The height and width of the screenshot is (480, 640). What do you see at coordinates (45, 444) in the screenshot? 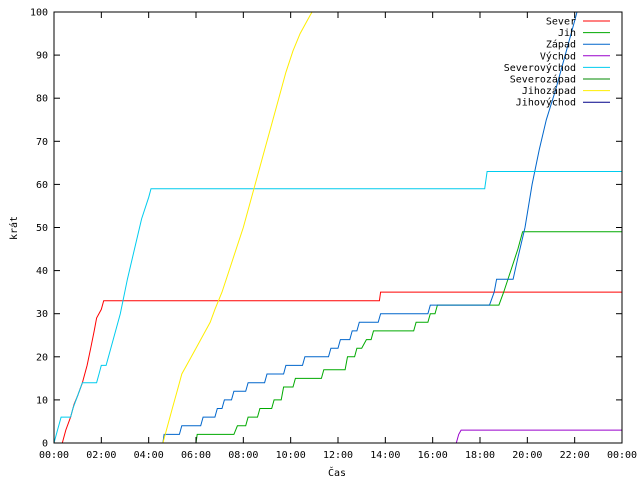
I see `y-tick-label: 0` at bounding box center [45, 444].